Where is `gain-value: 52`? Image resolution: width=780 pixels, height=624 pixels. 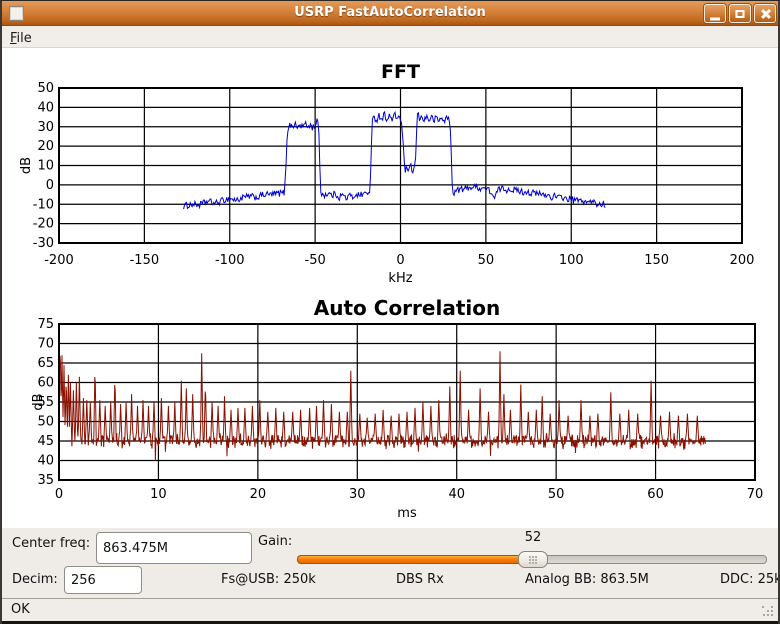 gain-value: 52 is located at coordinates (533, 537).